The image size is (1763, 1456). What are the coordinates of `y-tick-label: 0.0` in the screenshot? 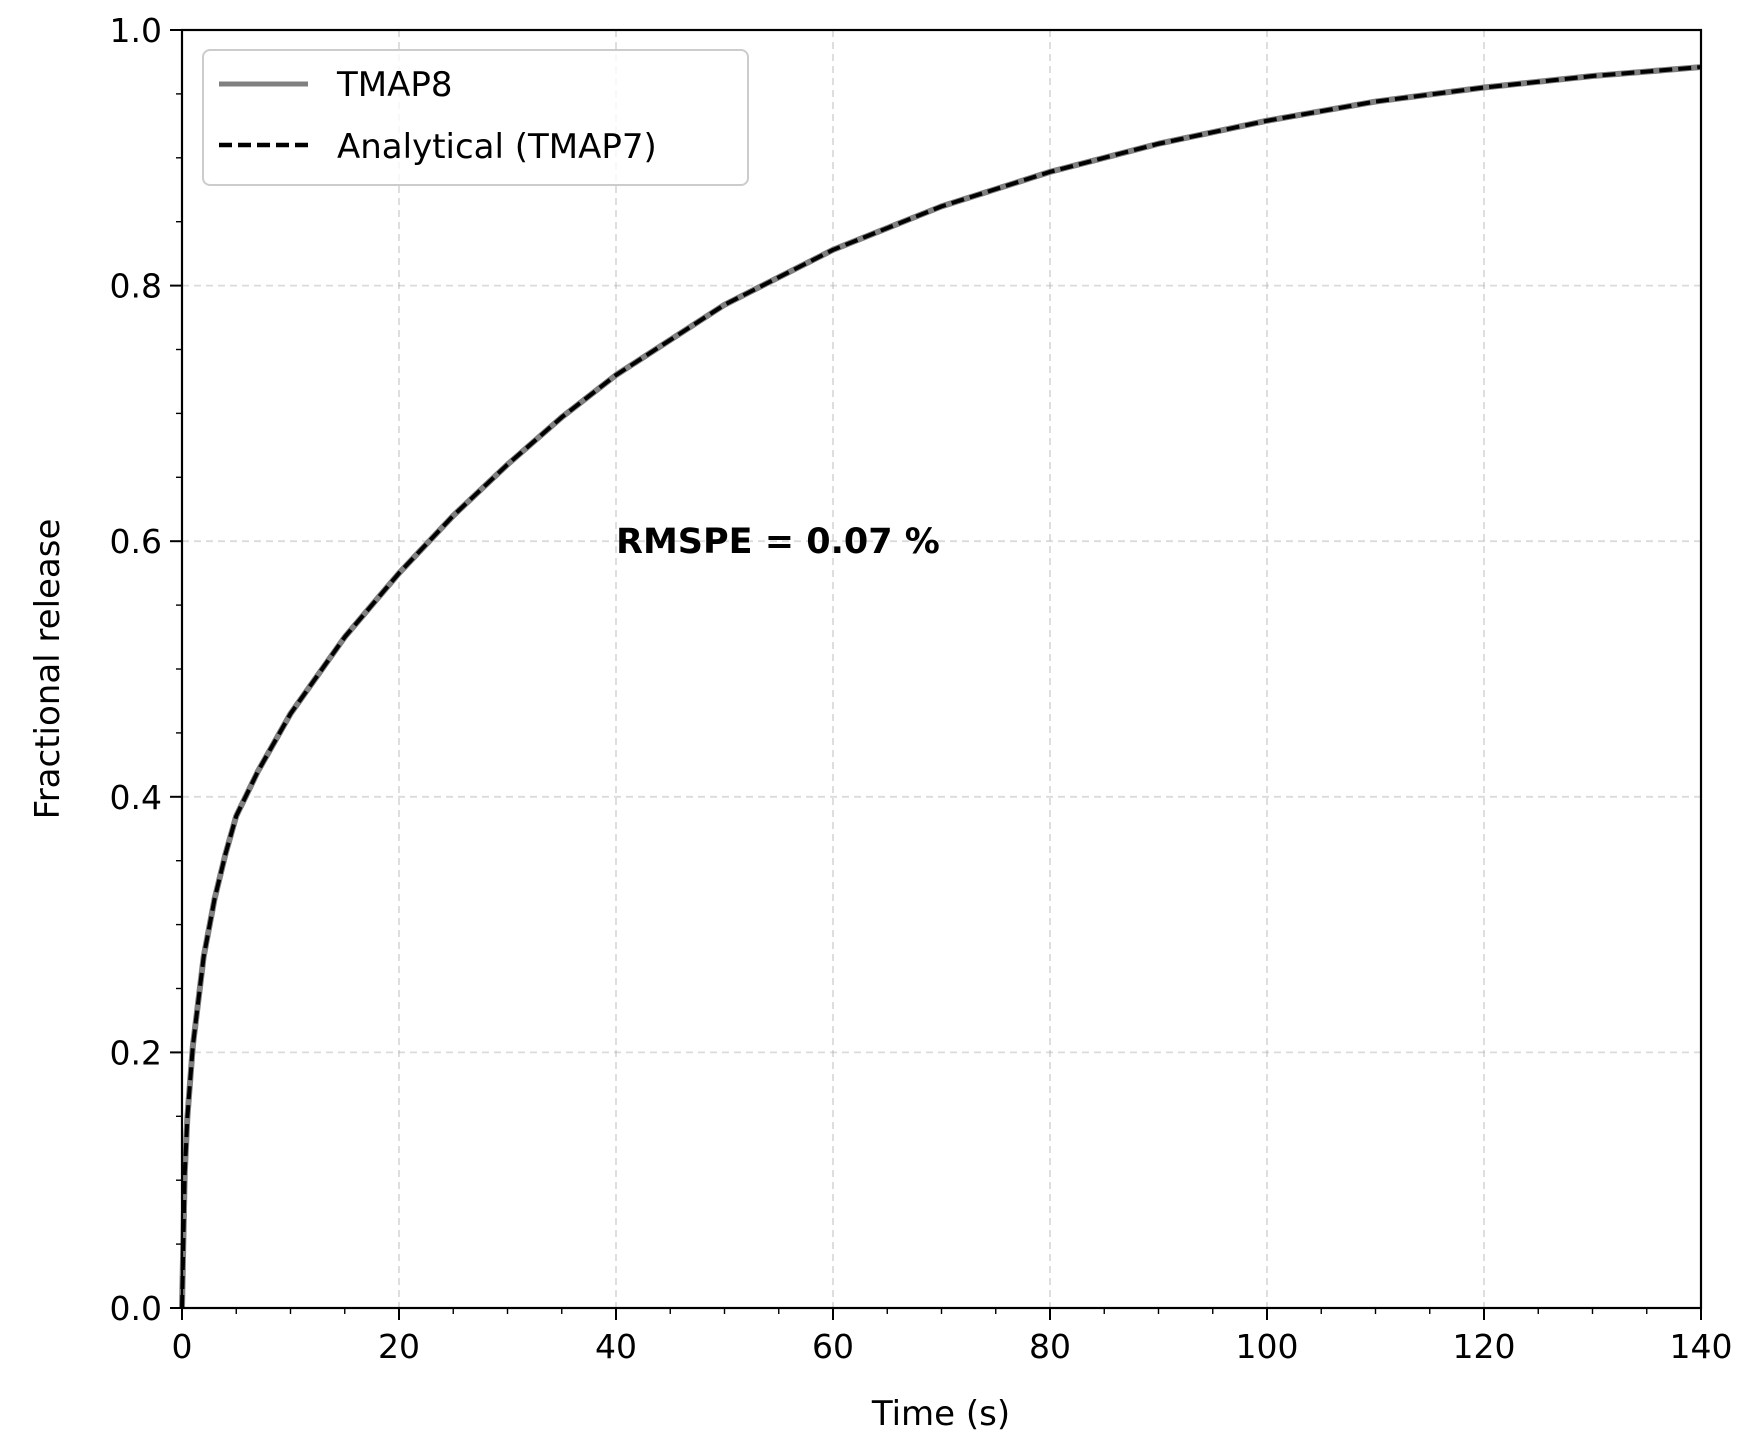 It's located at (136, 1308).